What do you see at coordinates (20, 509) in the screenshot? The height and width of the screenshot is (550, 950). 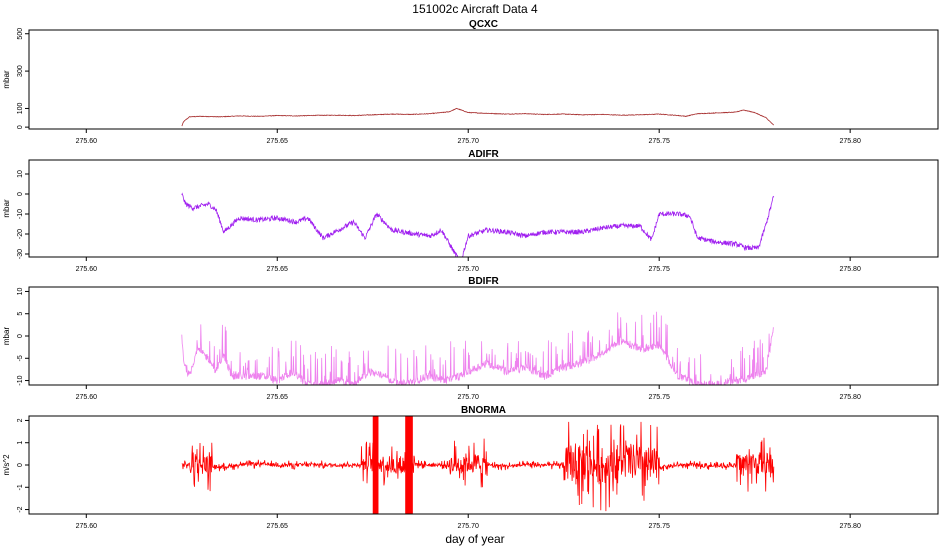 I see `y-tick-label: -2` at bounding box center [20, 509].